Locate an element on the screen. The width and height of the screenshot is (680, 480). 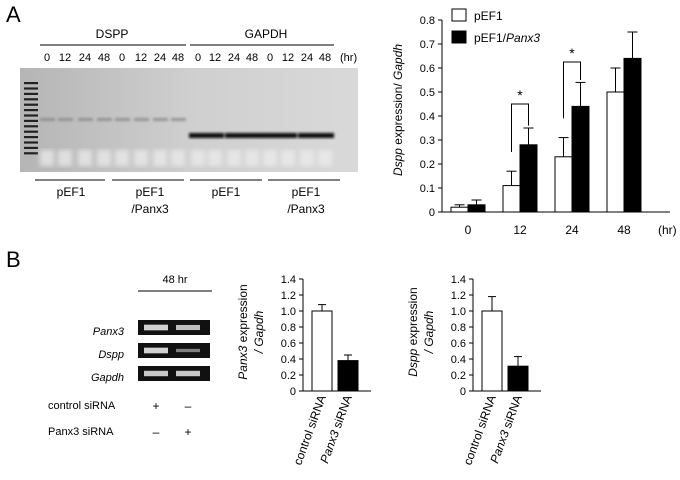
ytick-label: 0.8 is located at coordinates (288, 328).